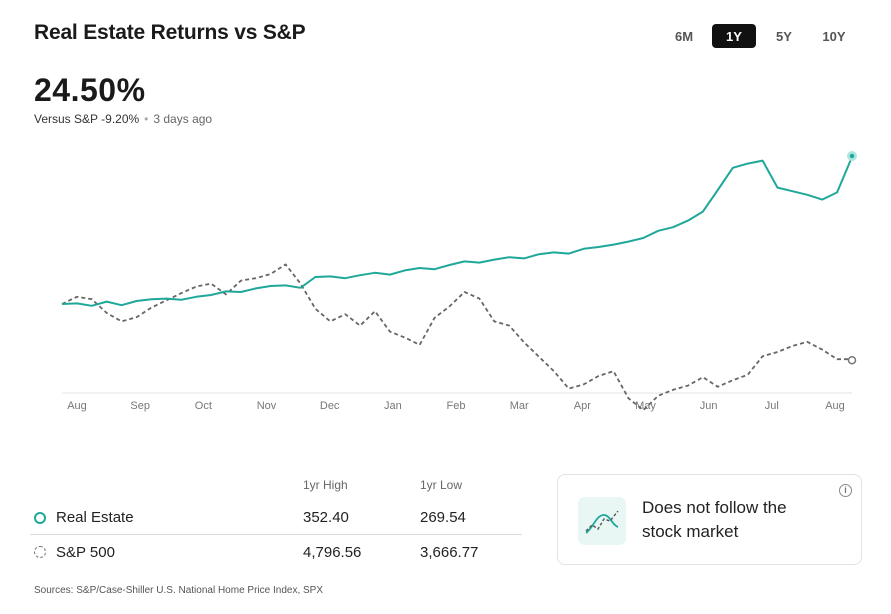 Image resolution: width=891 pixels, height=614 pixels. I want to click on real-estate-legend-icon, so click(40, 517).